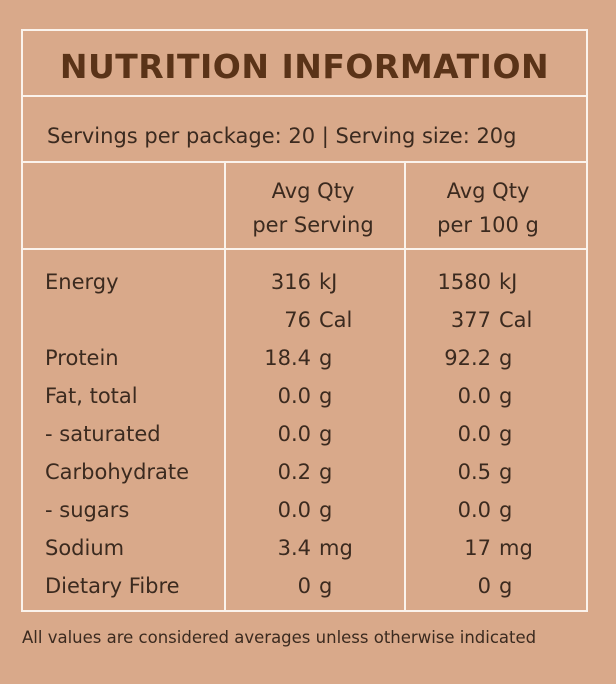  Describe the element at coordinates (82, 282) in the screenshot. I see `nutrient-label: Energy` at that location.